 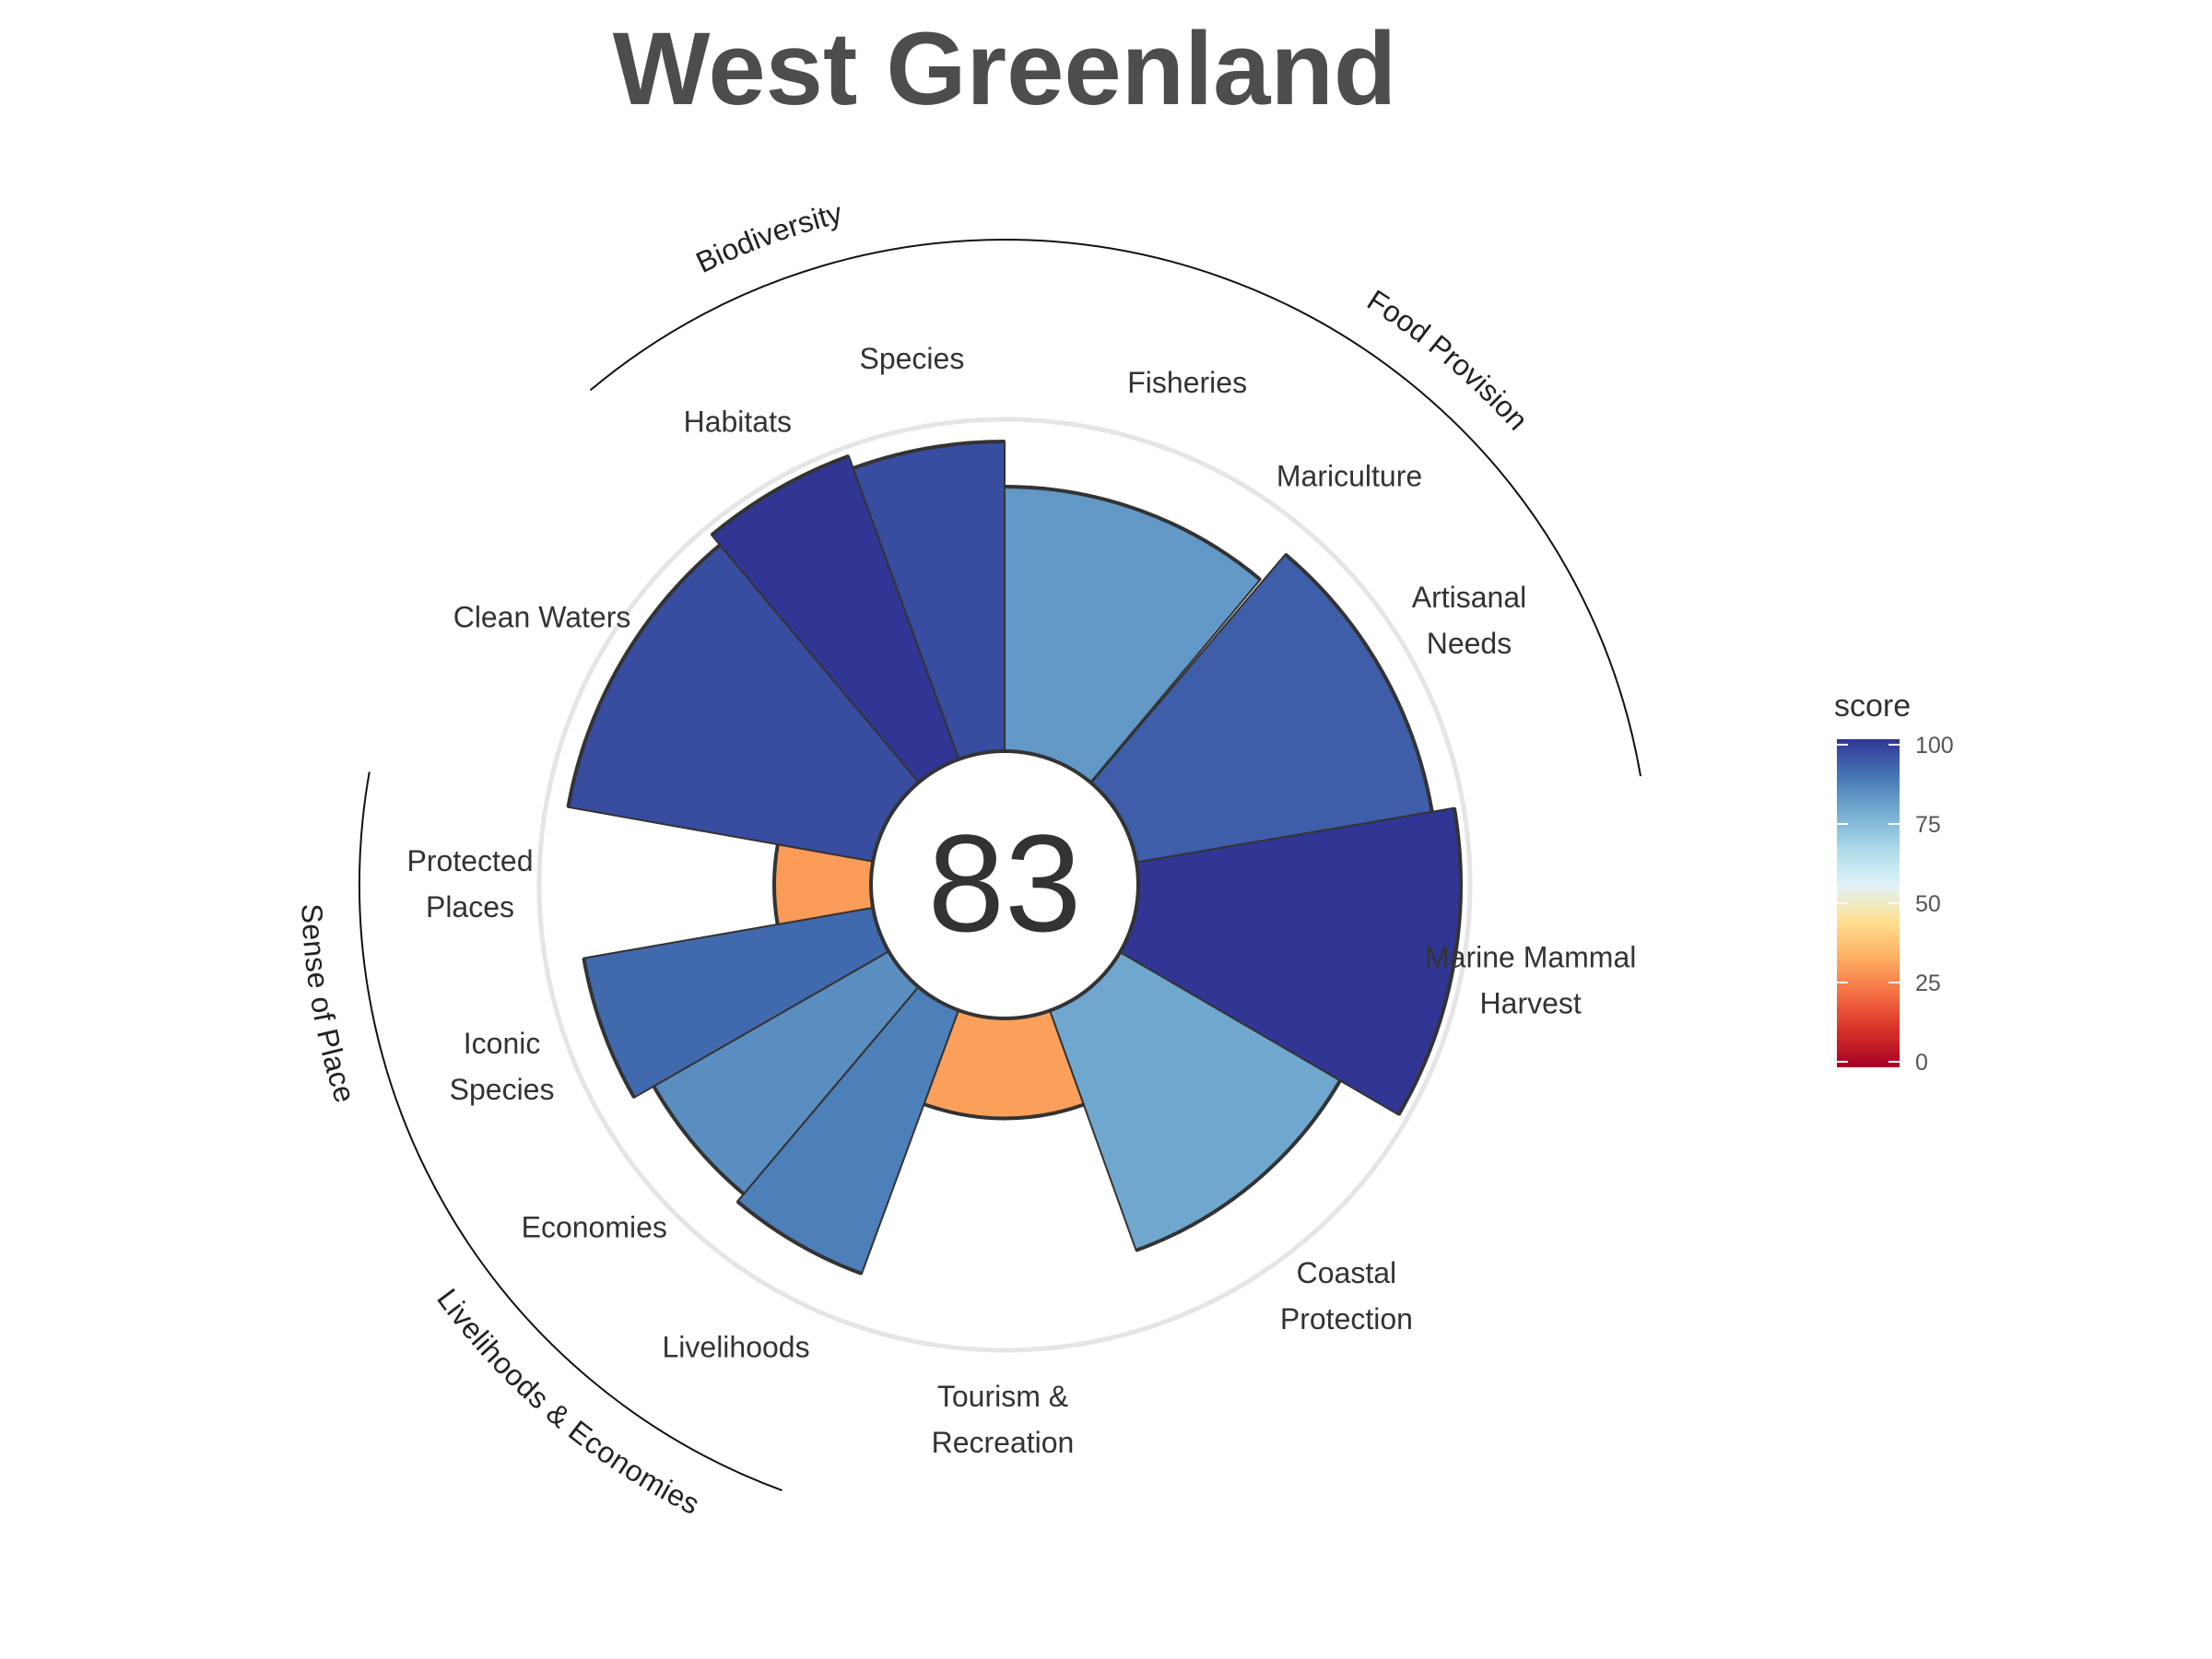 I want to click on group-label-text: Livelihoods & Economies, so click(x=567, y=1402).